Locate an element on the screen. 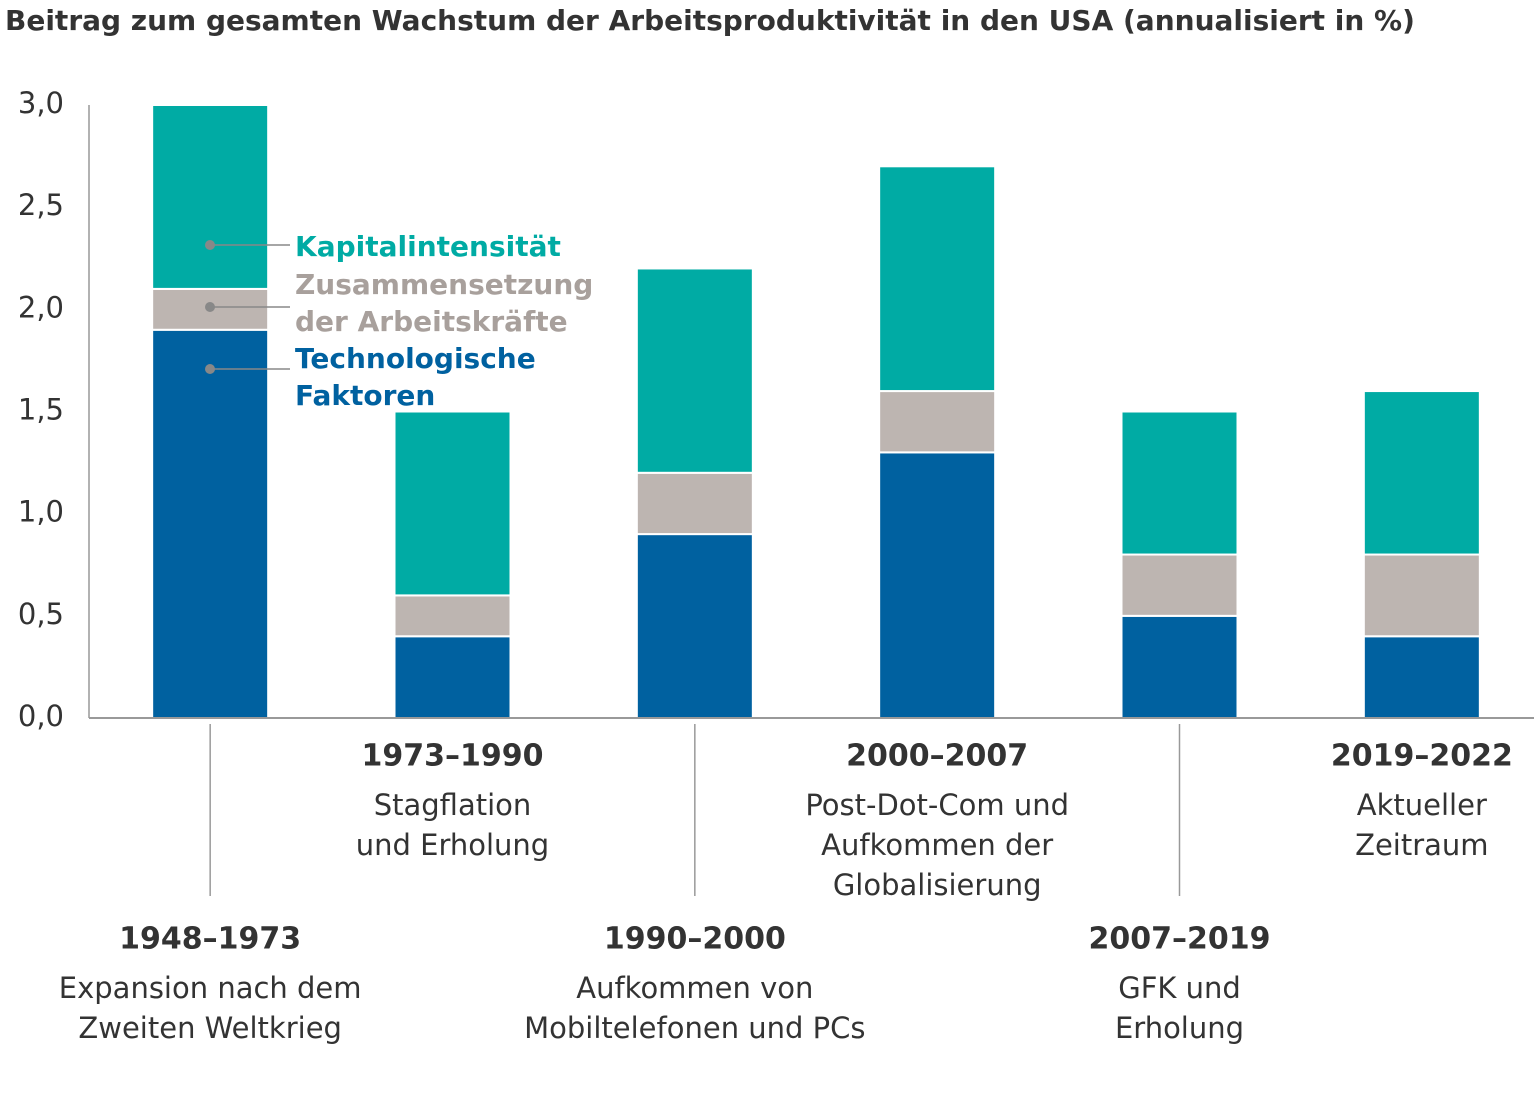 The height and width of the screenshot is (1096, 1534). y-tick-label: 1,5 is located at coordinates (41, 410).